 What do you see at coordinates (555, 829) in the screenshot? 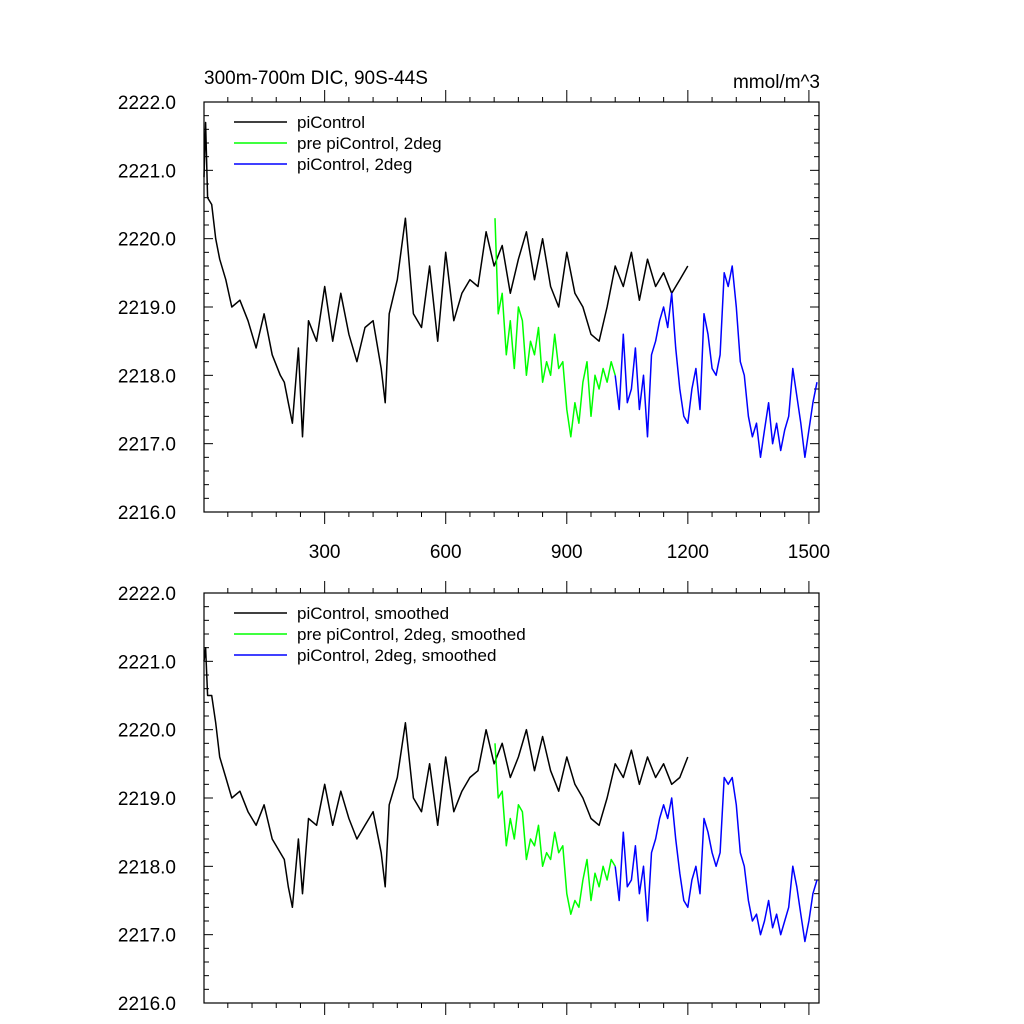
I see `series-line-pre-picontrol-2deg-smoothed` at bounding box center [555, 829].